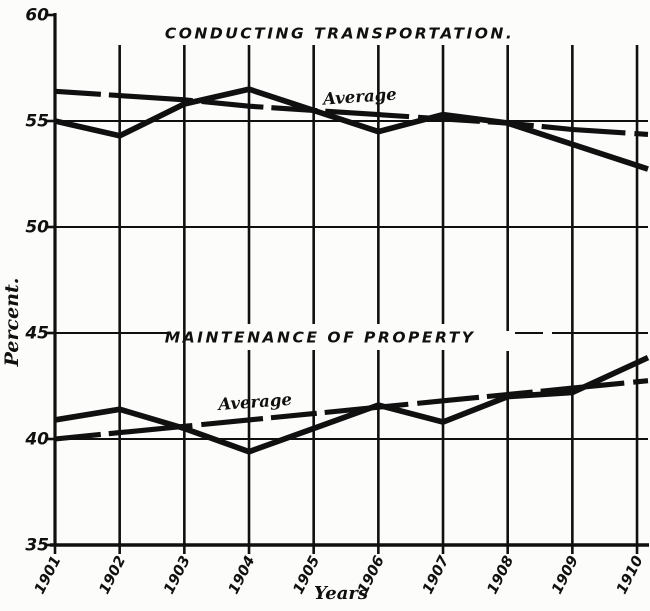  I want to click on data-line-conducting-transportation, so click(351, 129).